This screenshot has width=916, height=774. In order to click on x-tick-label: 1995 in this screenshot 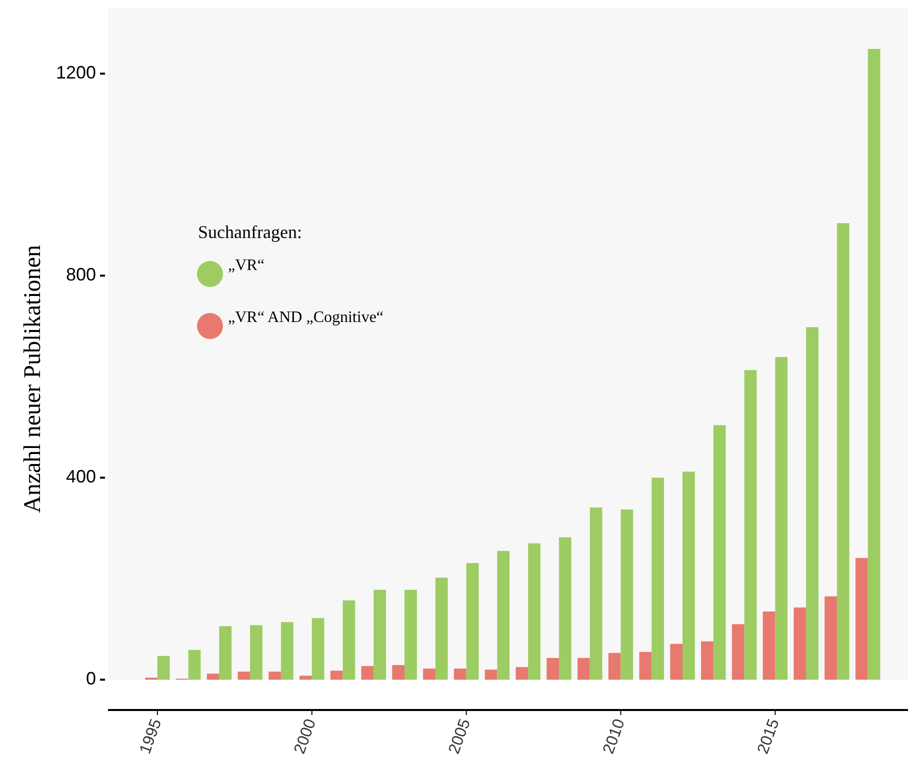, I will do `click(151, 736)`.